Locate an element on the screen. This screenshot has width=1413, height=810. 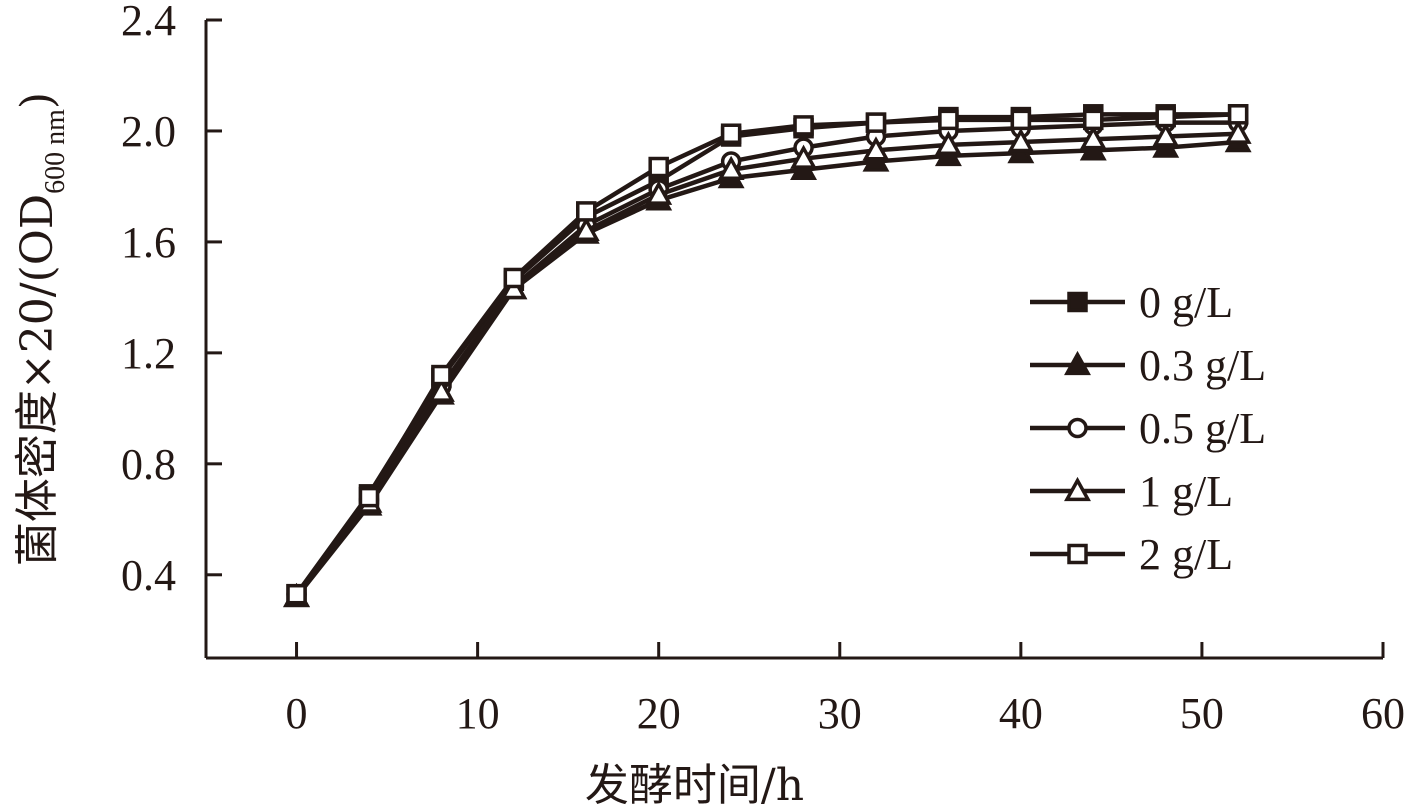
y-tick-label: 1.2 is located at coordinates (148, 353).